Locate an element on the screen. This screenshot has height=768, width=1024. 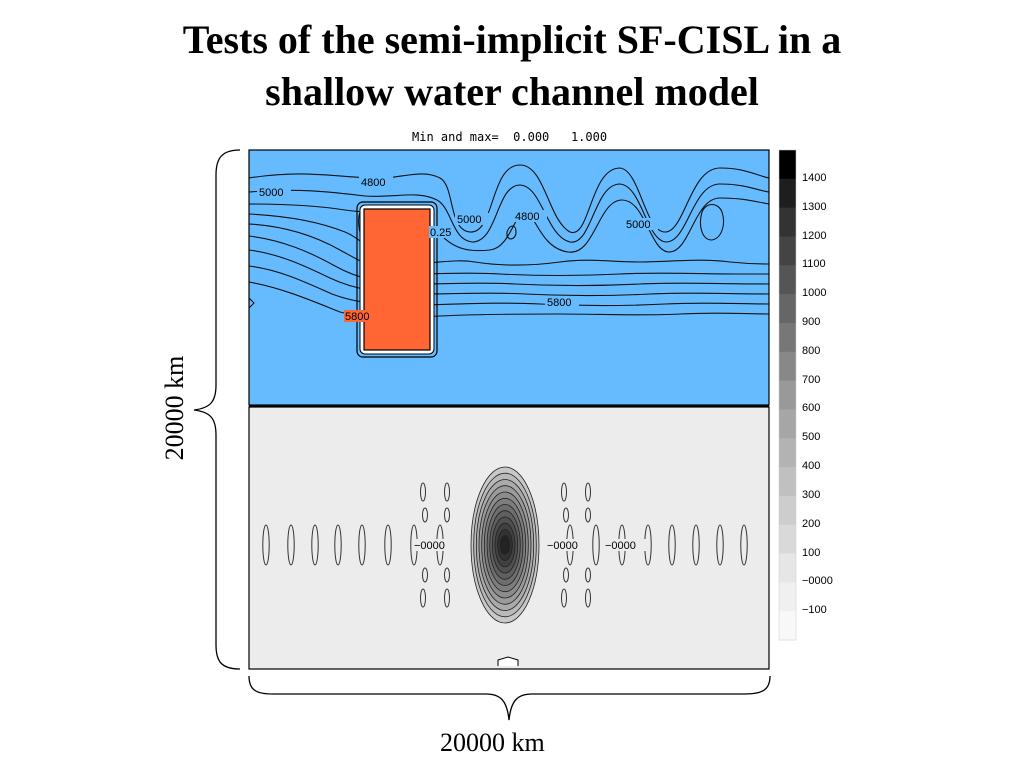
tracer-fill is located at coordinates (397, 279).